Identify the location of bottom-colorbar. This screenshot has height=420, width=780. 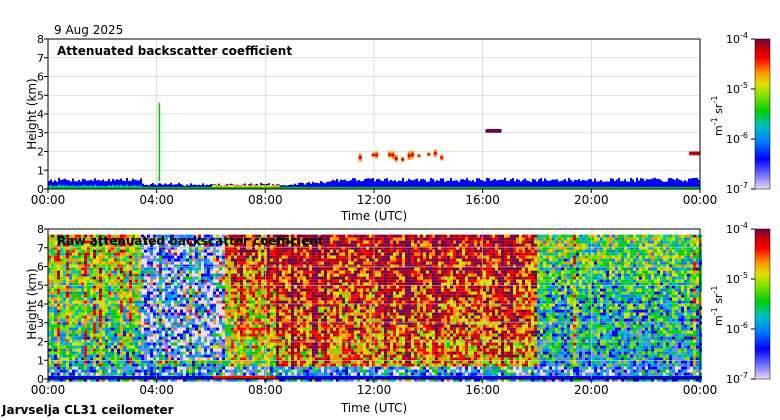
(762, 304).